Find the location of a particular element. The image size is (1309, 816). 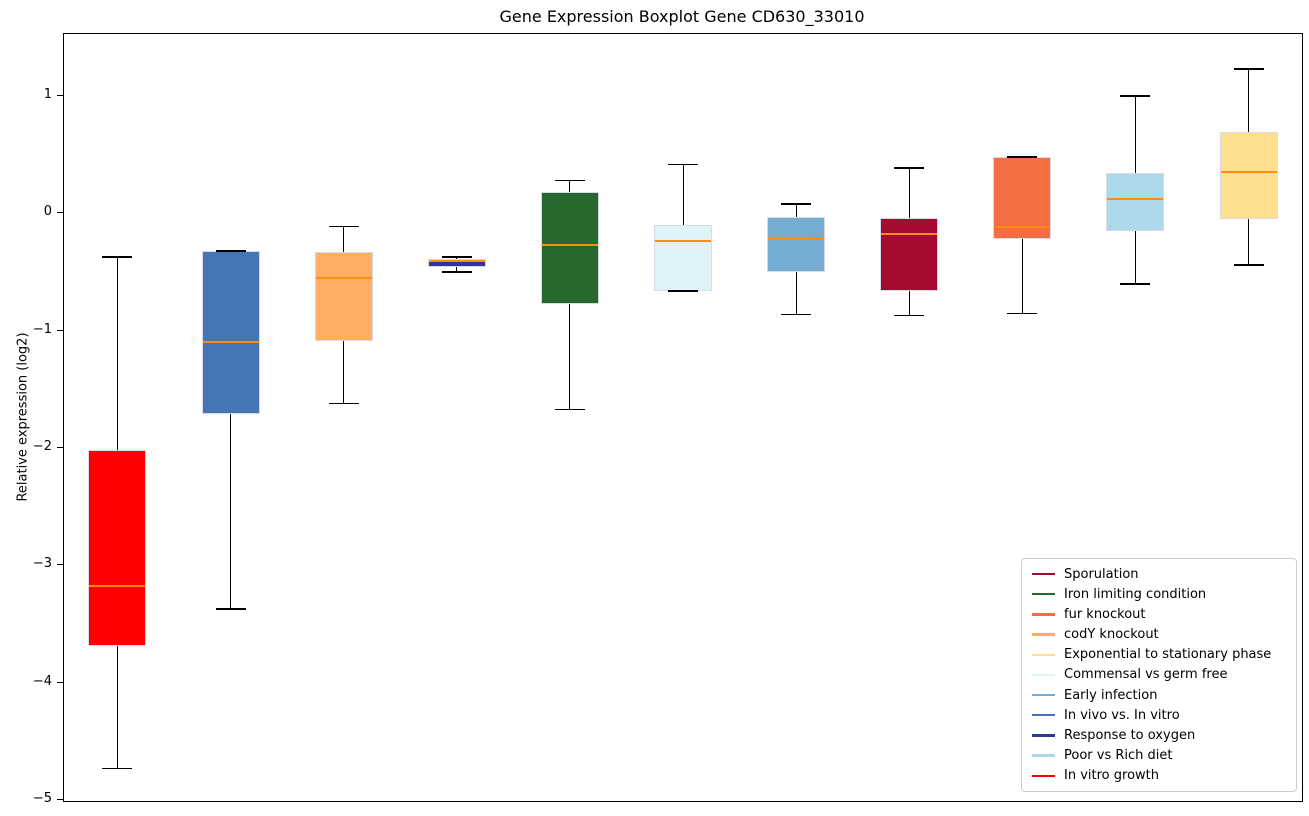

legend-item: Early infection is located at coordinates (1164, 695).